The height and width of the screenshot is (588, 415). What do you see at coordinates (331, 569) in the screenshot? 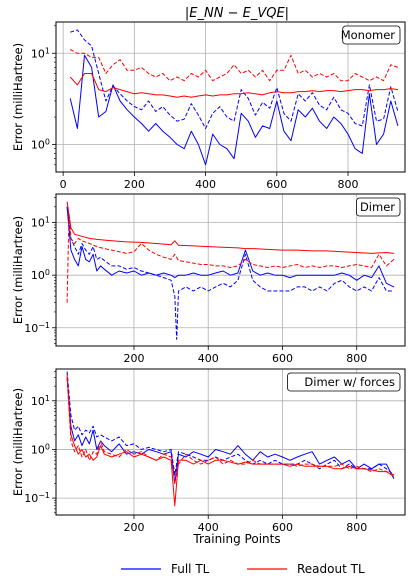
I see `legend-label: Readout TL` at bounding box center [331, 569].